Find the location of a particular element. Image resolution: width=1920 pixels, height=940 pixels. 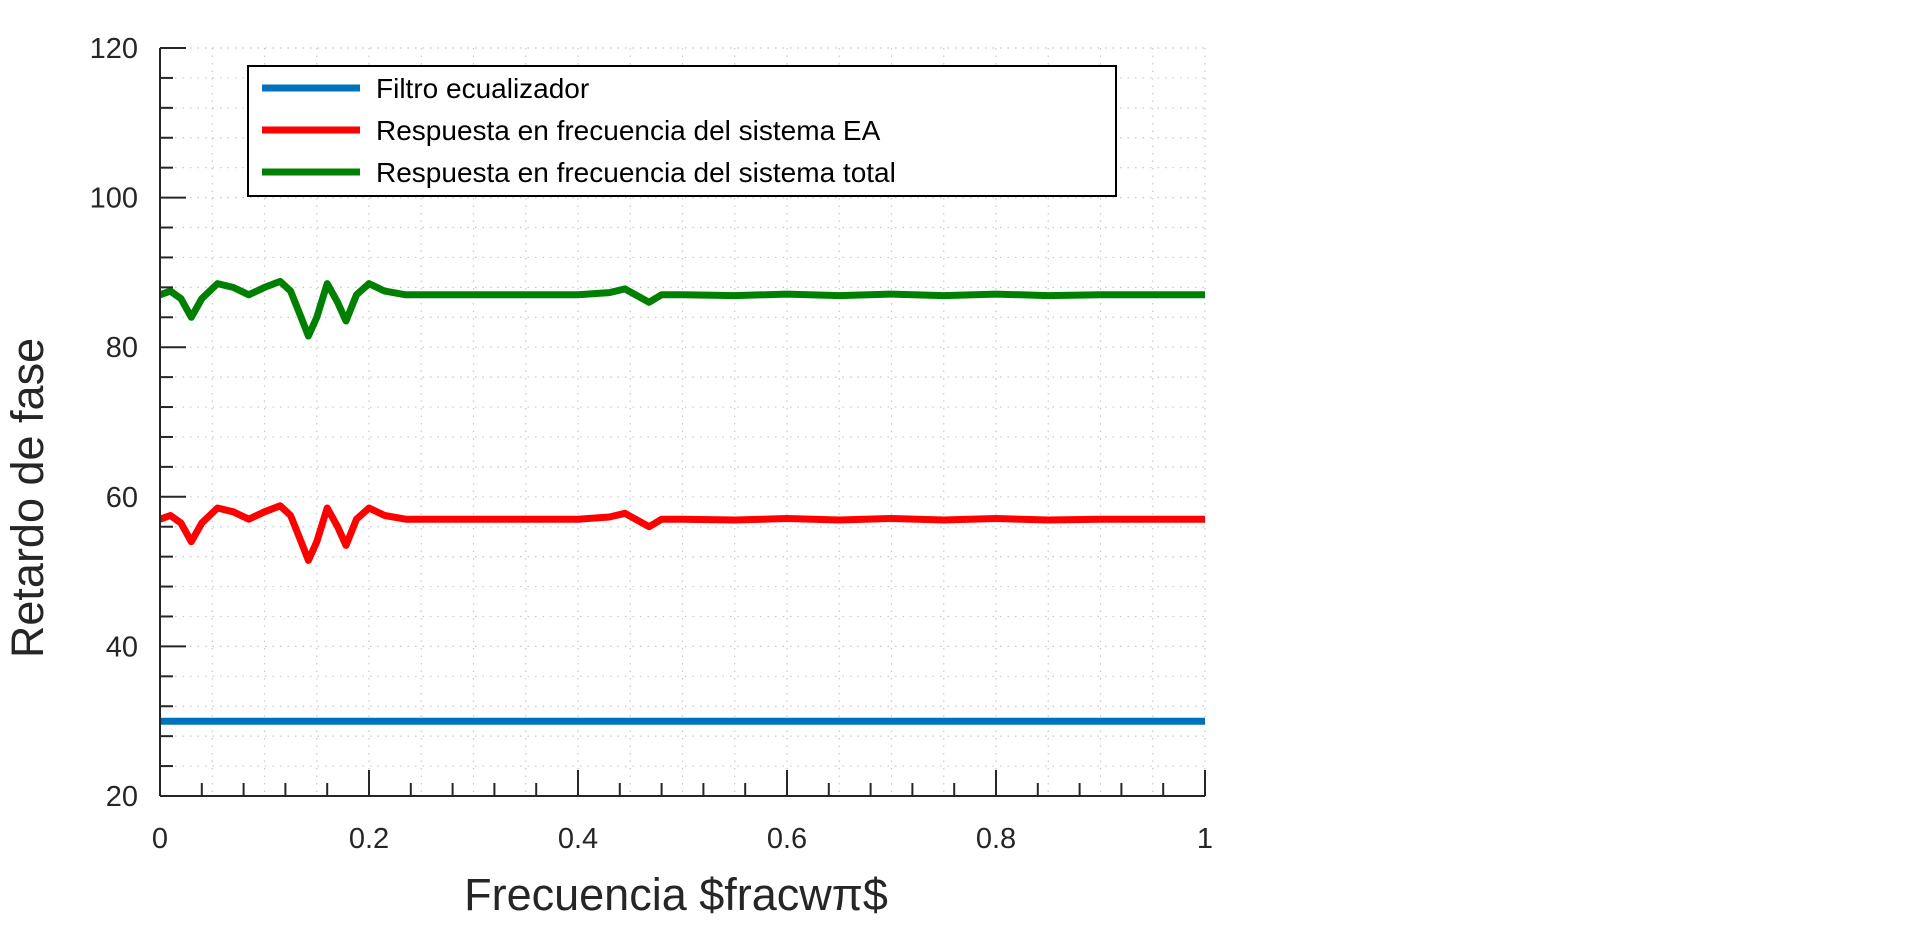

legend-box is located at coordinates (682, 131).